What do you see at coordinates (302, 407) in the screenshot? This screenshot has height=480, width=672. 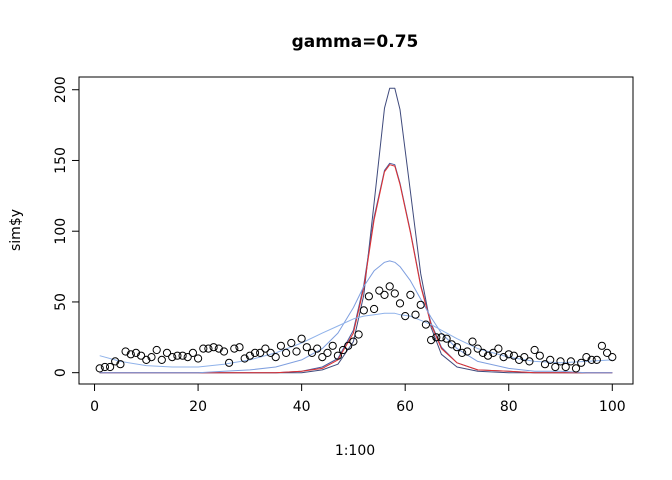 I see `x-tick-label: 40` at bounding box center [302, 407].